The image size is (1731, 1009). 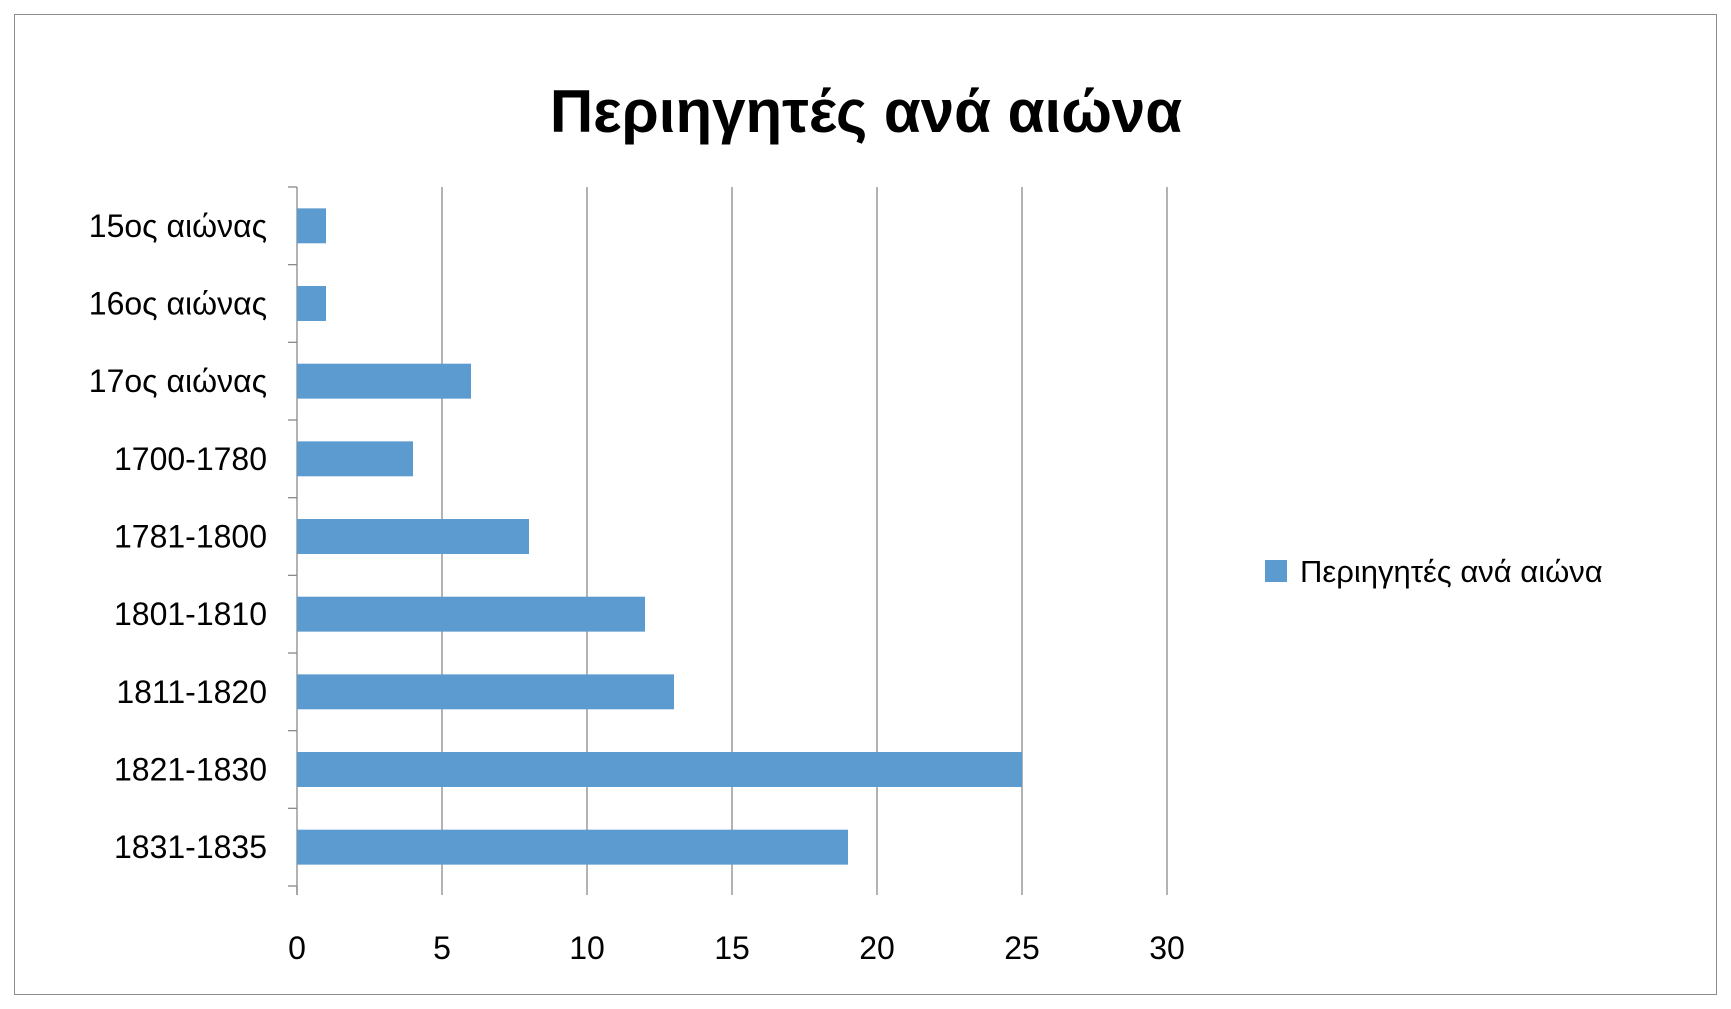 I want to click on category-label: 17ος αιώνας, so click(x=178, y=381).